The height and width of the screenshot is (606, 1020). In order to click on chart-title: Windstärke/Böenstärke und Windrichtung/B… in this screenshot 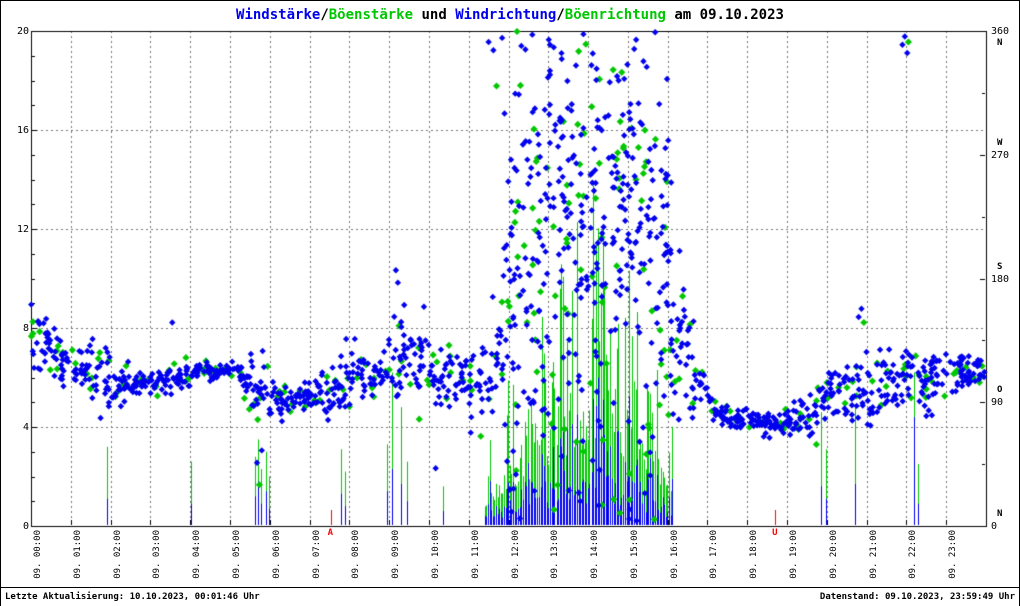, I will do `click(510, 15)`.